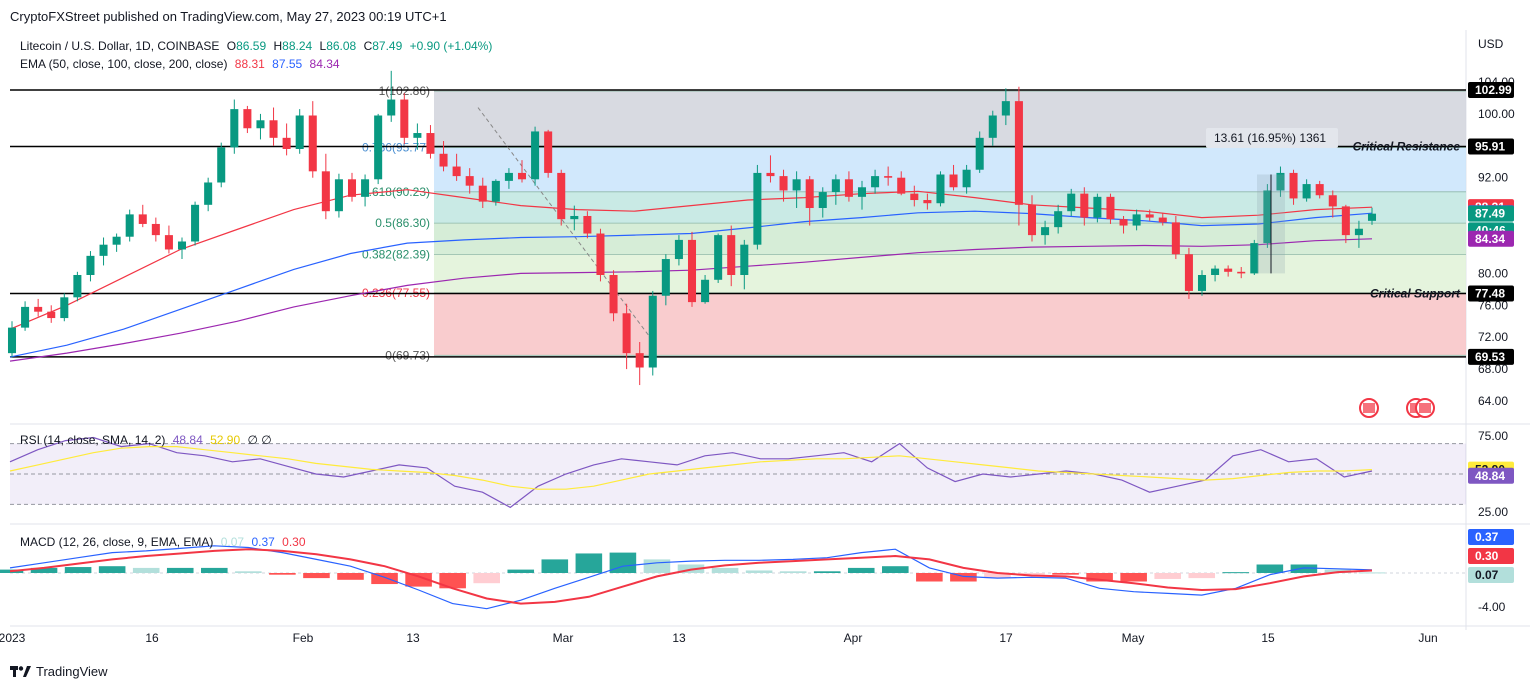  Describe the element at coordinates (341, 46) in the screenshot. I see `low-value: 86.08` at that location.